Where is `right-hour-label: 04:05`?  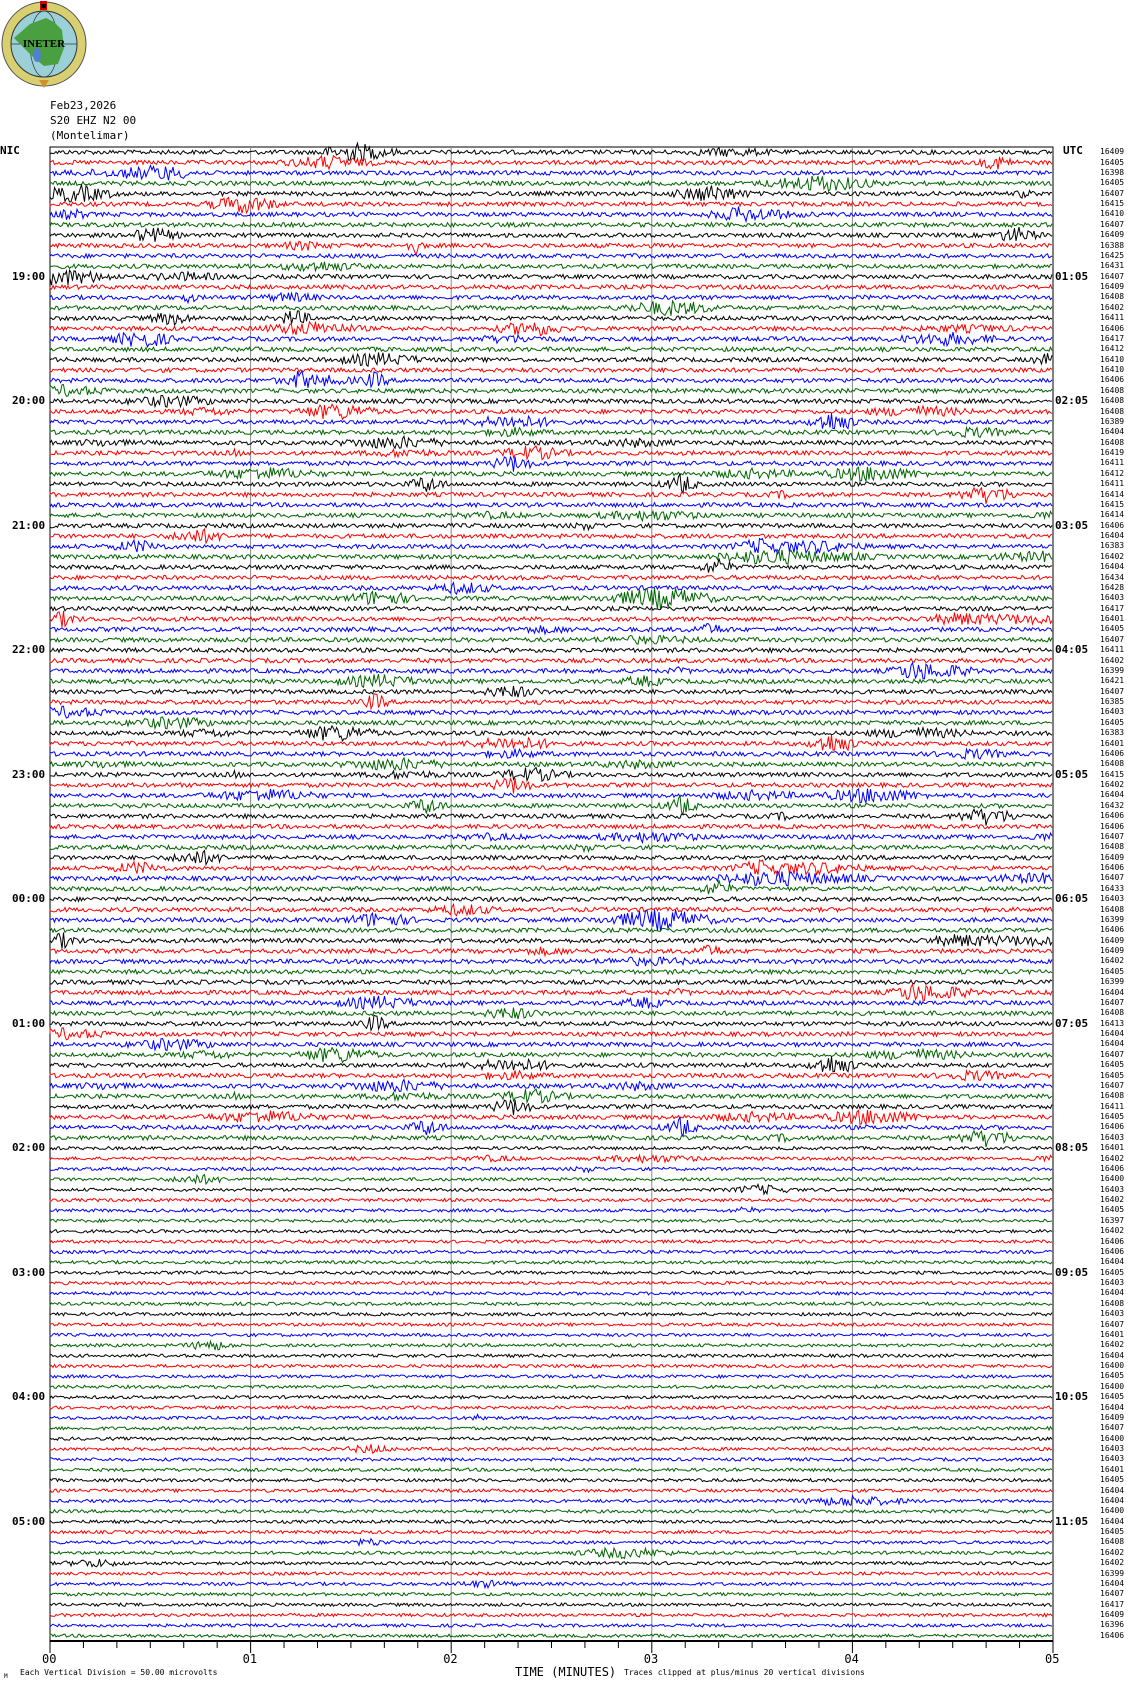 right-hour-label: 04:05 is located at coordinates (1072, 650).